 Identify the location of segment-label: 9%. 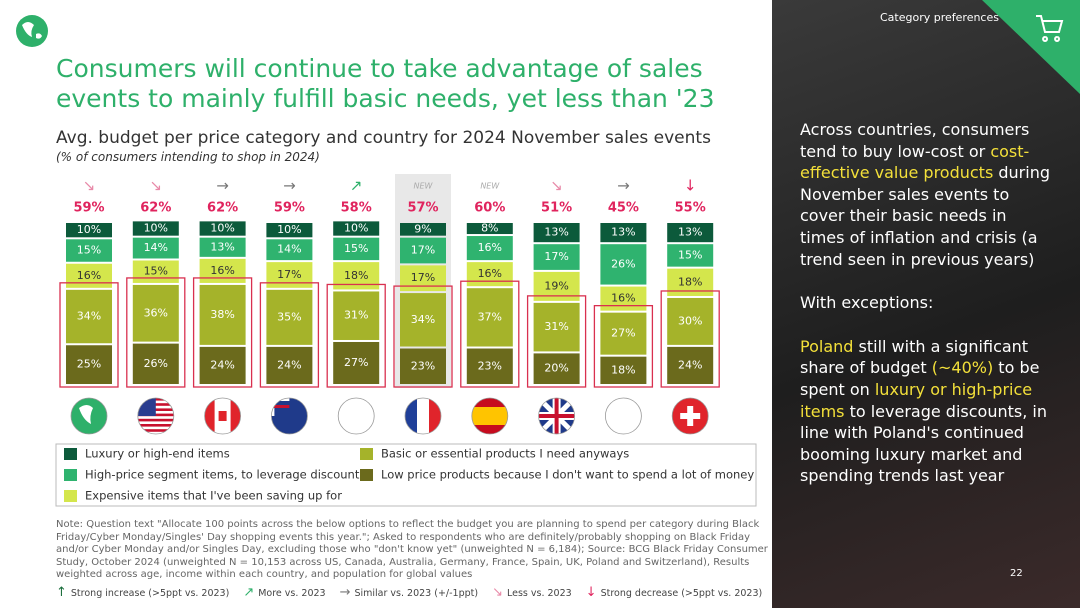
(422, 228).